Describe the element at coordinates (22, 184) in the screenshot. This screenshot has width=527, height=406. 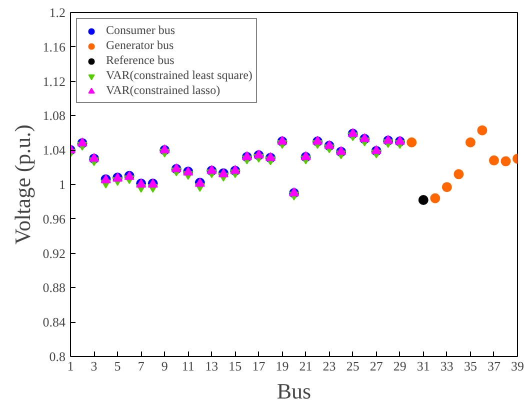
I see `y-axis-title: Voltage (p.u.)` at that location.